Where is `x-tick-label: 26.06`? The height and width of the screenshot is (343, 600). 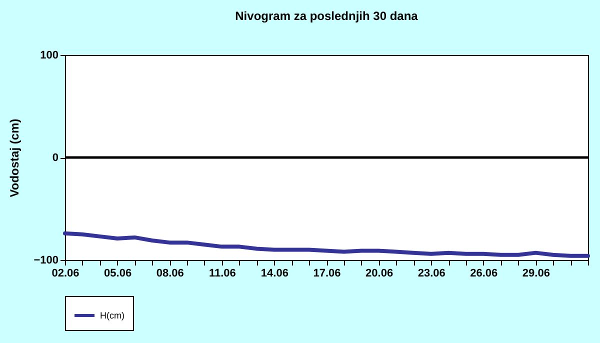 x-tick-label: 26.06 is located at coordinates (484, 274).